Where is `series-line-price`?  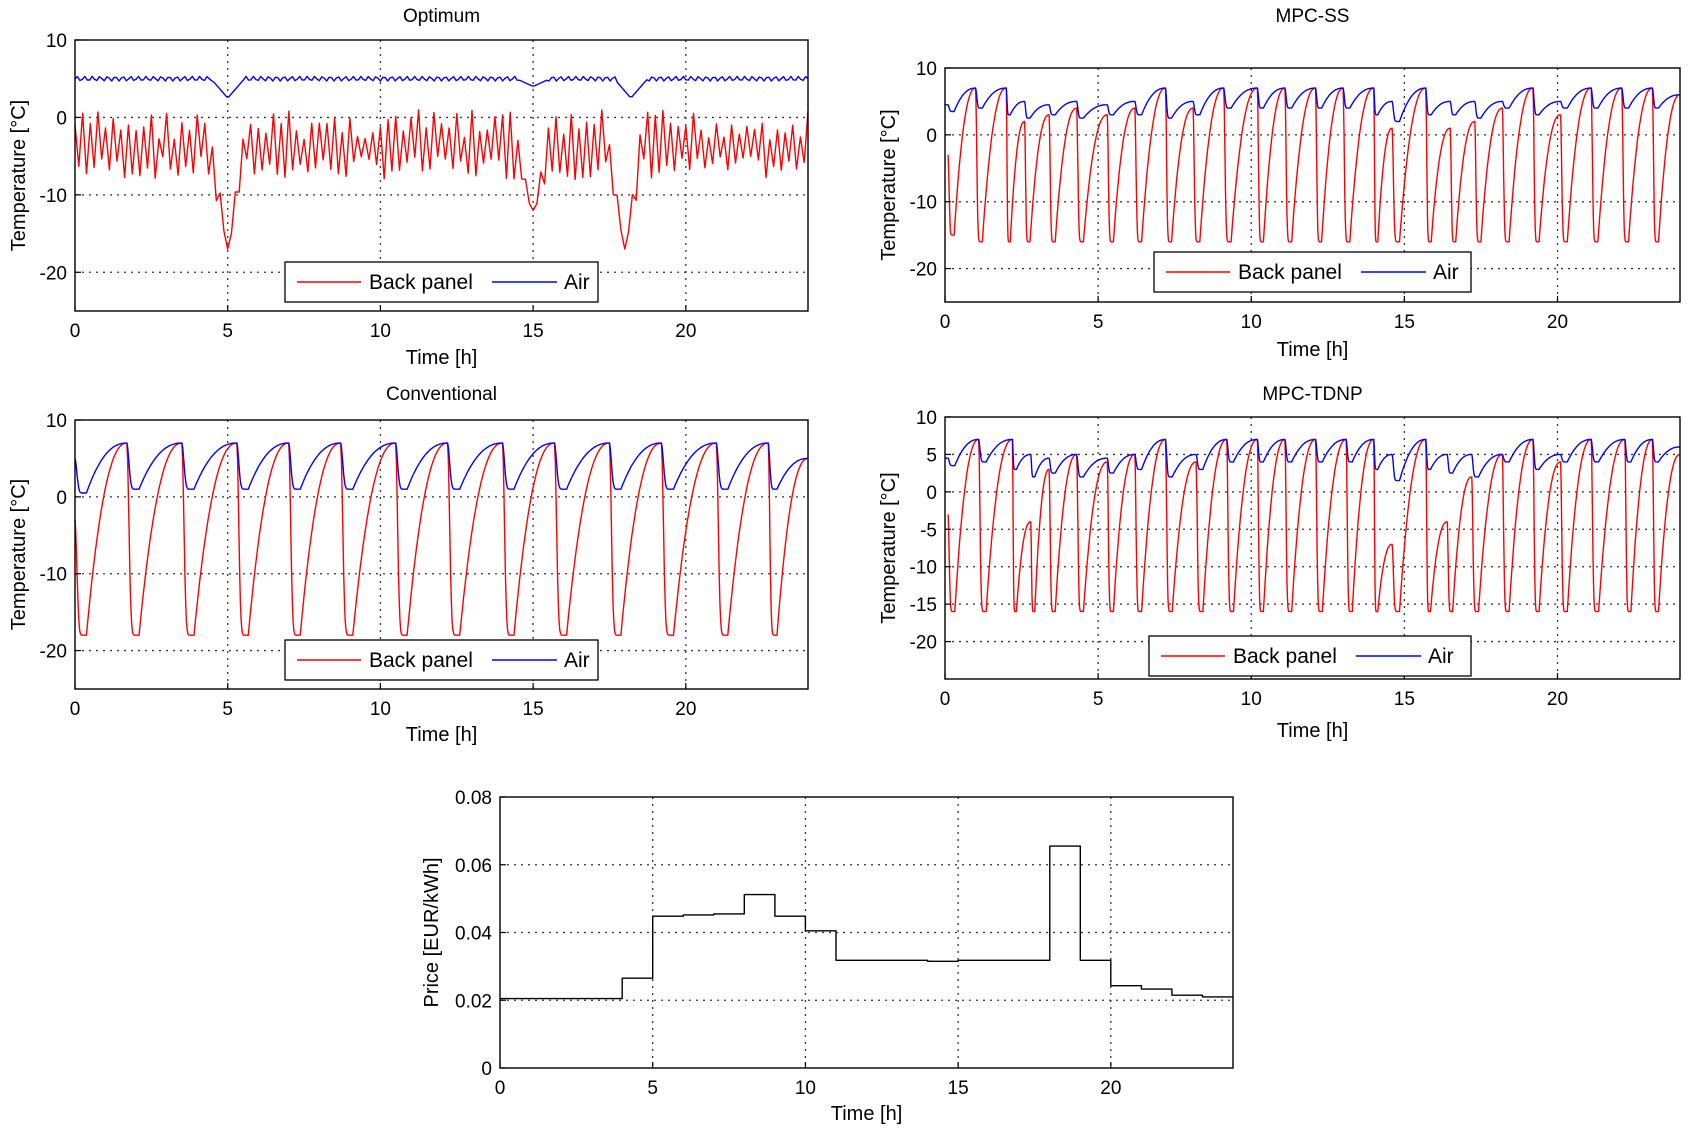
series-line-price is located at coordinates (866, 922).